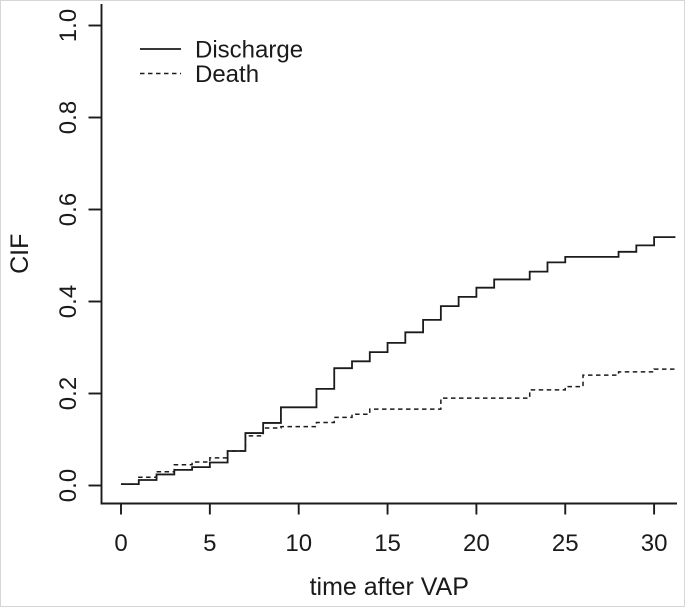 The image size is (685, 607). What do you see at coordinates (209, 543) in the screenshot?
I see `x-tick-label: 5` at bounding box center [209, 543].